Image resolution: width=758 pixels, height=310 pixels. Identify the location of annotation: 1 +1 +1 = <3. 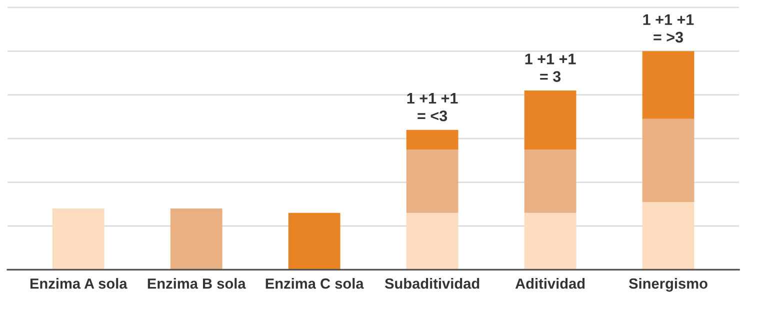
(432, 107).